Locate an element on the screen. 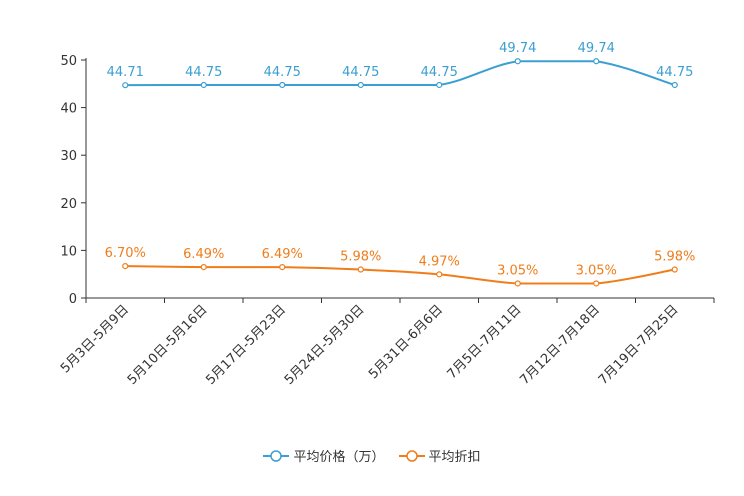  data-label: 4.97% is located at coordinates (439, 261).